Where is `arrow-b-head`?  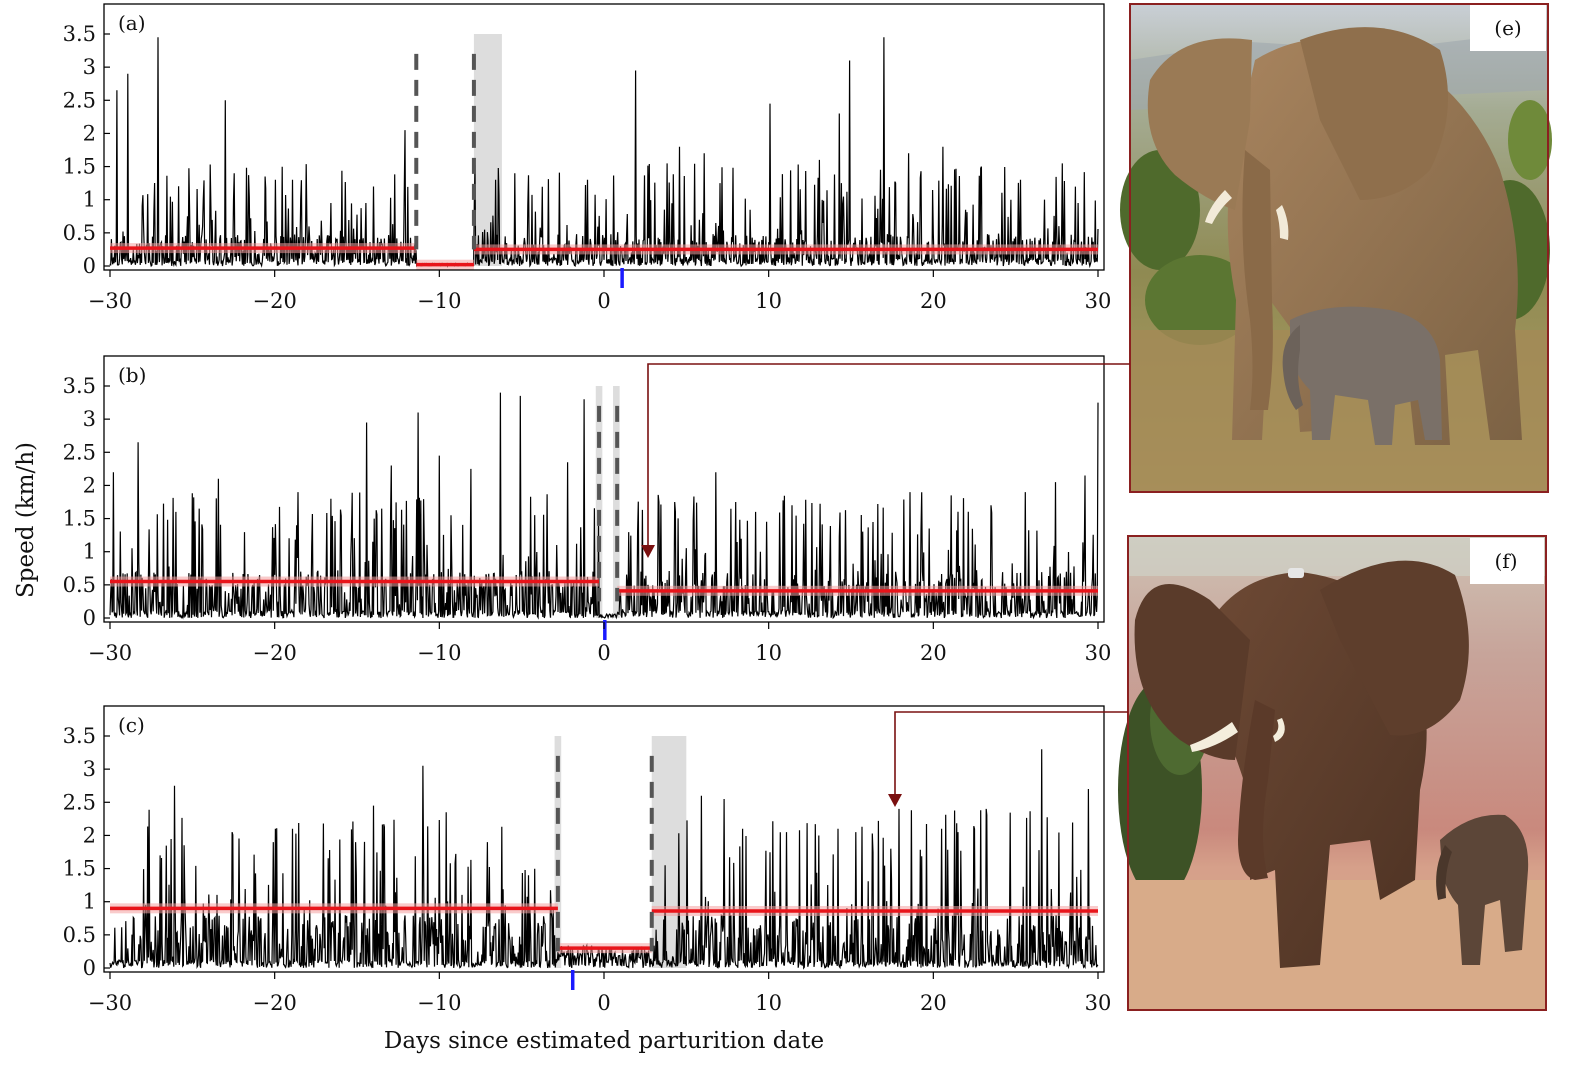
arrow-b-head is located at coordinates (648, 551).